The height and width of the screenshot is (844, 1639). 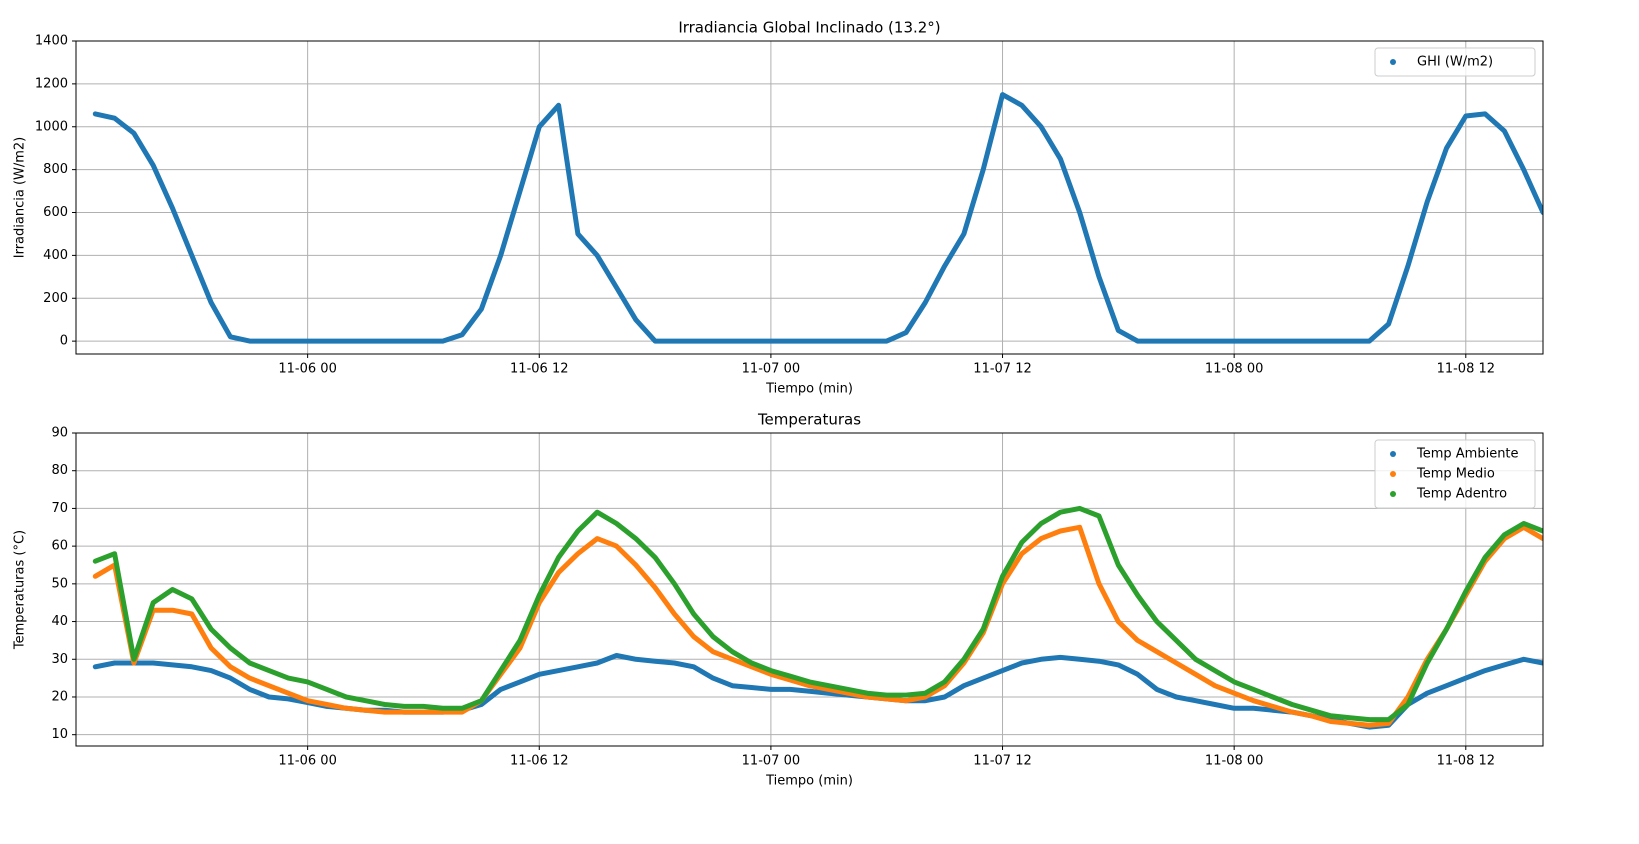 What do you see at coordinates (55, 255) in the screenshot?
I see `y-tick-label: 400` at bounding box center [55, 255].